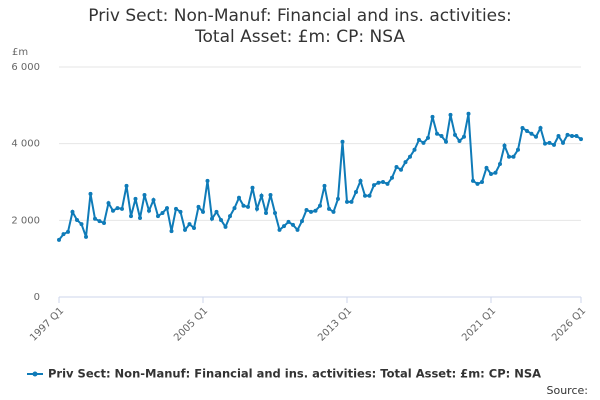 Image resolution: width=600 pixels, height=400 pixels. What do you see at coordinates (37, 297) in the screenshot?
I see `y-tick-label: 0` at bounding box center [37, 297].